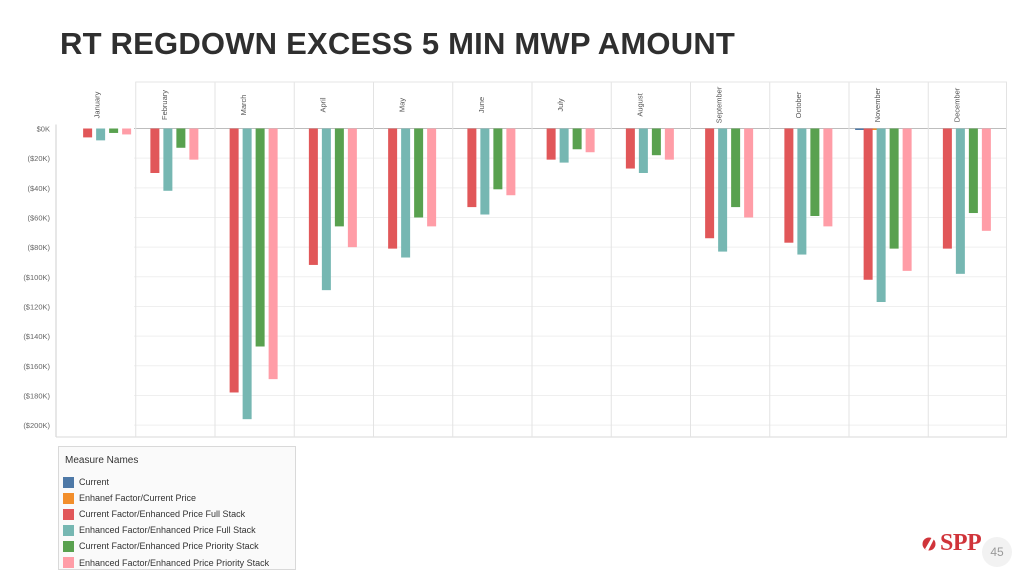 This screenshot has height=576, width=1024. I want to click on month-label: September, so click(719, 104).